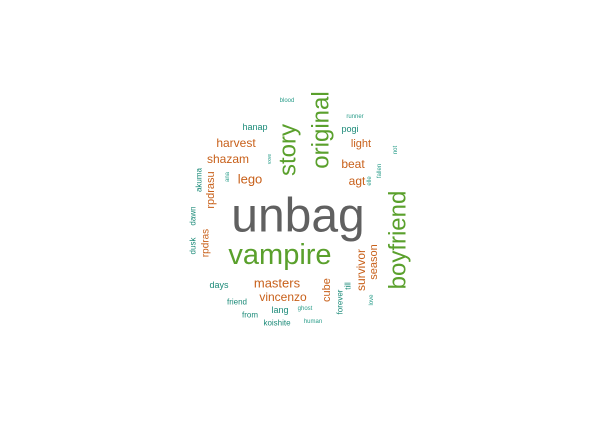 Image resolution: width=600 pixels, height=428 pixels. What do you see at coordinates (361, 144) in the screenshot?
I see `word-light: light` at bounding box center [361, 144].